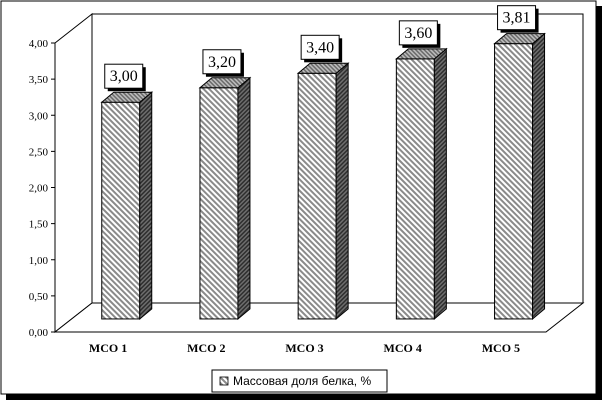 This screenshot has width=604, height=402. I want to click on data-label: 3,40, so click(321, 48).